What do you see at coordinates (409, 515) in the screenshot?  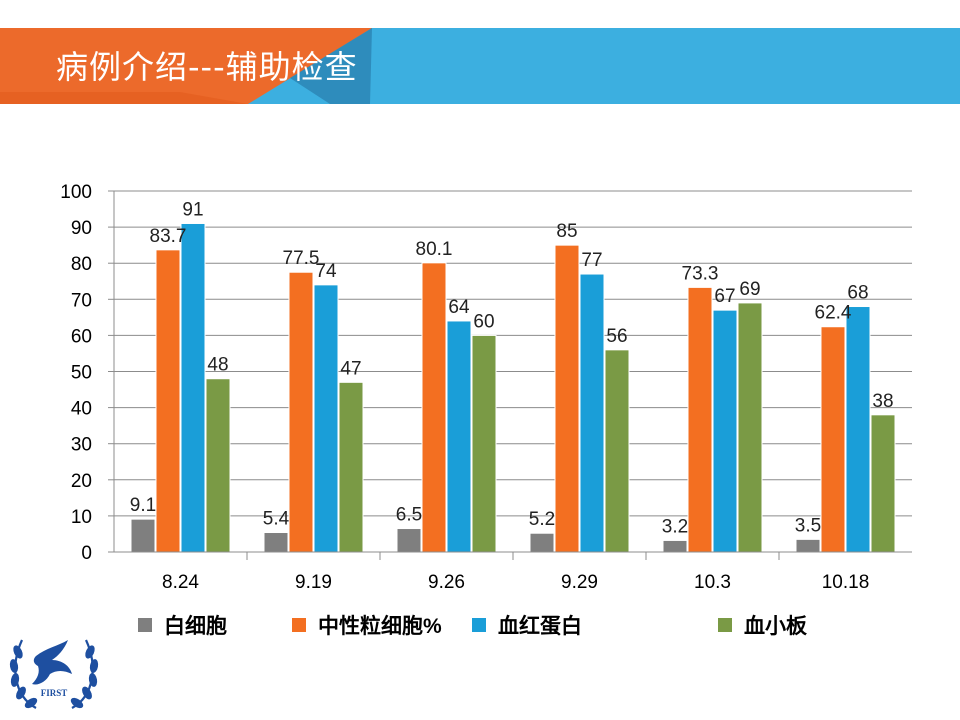 I see `data-label: 6.5` at bounding box center [409, 515].